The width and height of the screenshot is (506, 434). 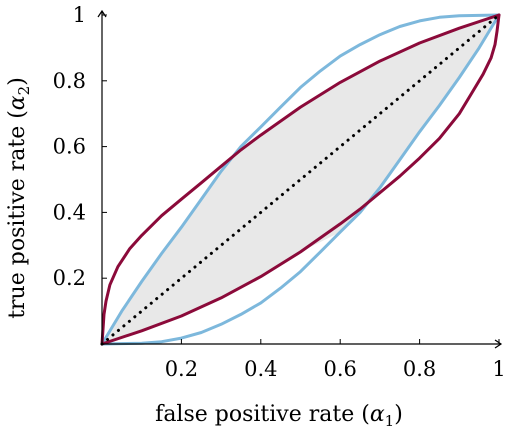 What do you see at coordinates (79, 15) in the screenshot?
I see `y-tick-label: 1` at bounding box center [79, 15].